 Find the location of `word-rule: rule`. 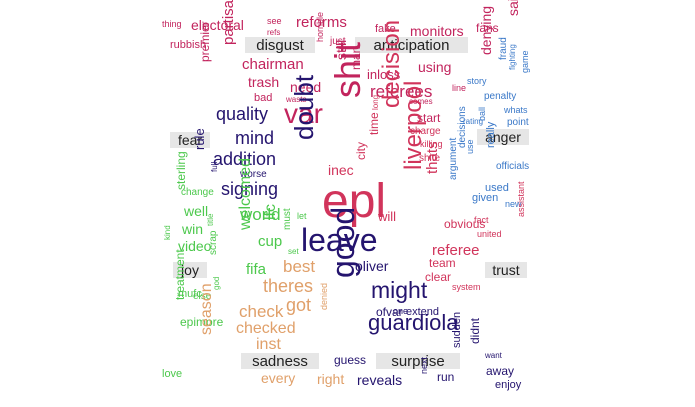

word-rule: rule is located at coordinates (199, 139).